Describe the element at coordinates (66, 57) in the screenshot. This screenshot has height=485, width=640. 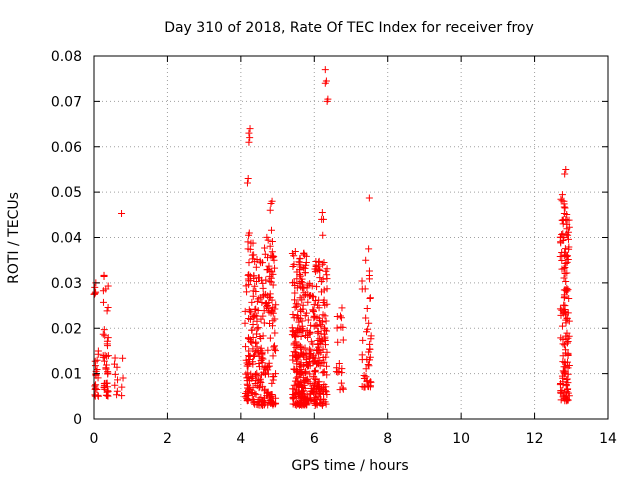
I see `y-tick-label: 0.08` at that location.